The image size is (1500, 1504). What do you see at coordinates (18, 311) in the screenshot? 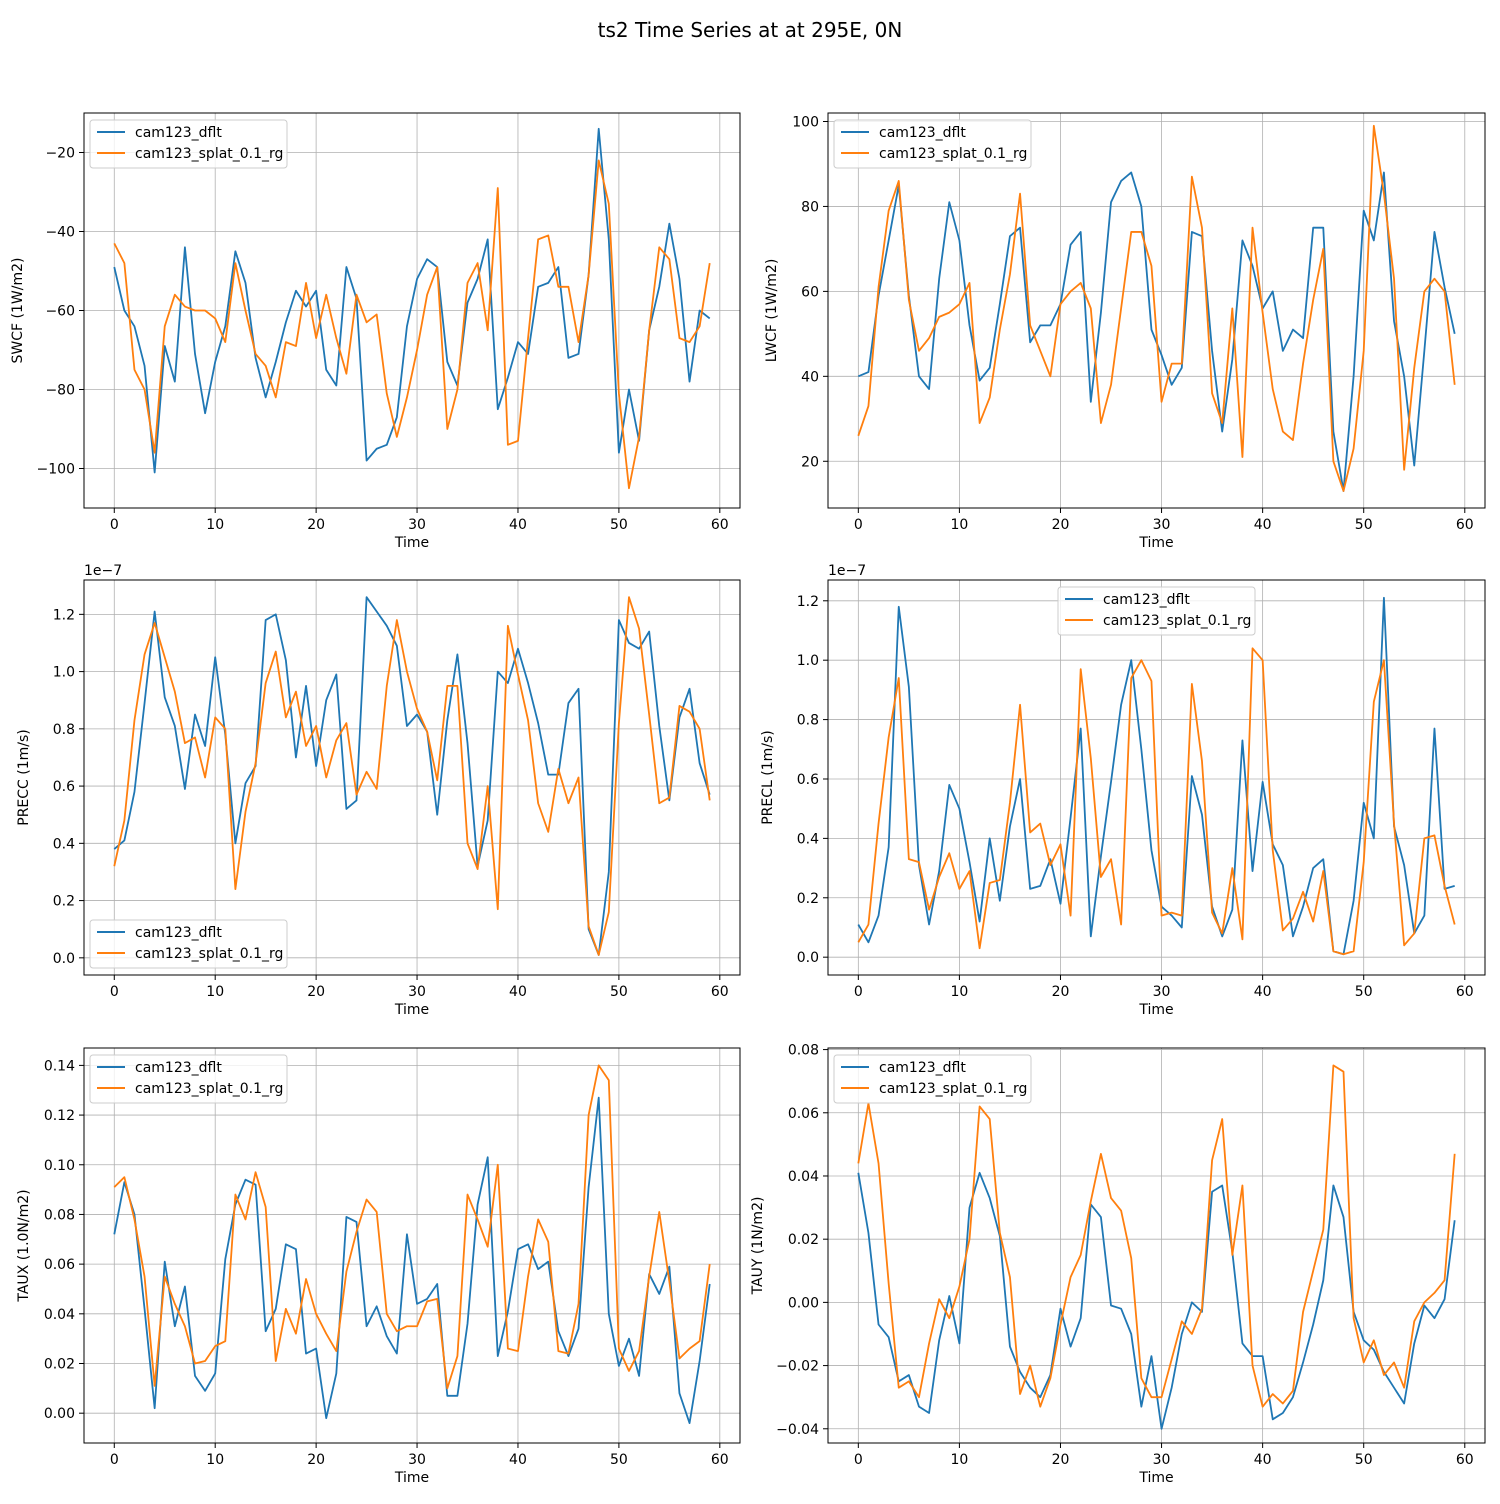
I see `y-axis-label: SWCF (1W/m2)` at bounding box center [18, 311].